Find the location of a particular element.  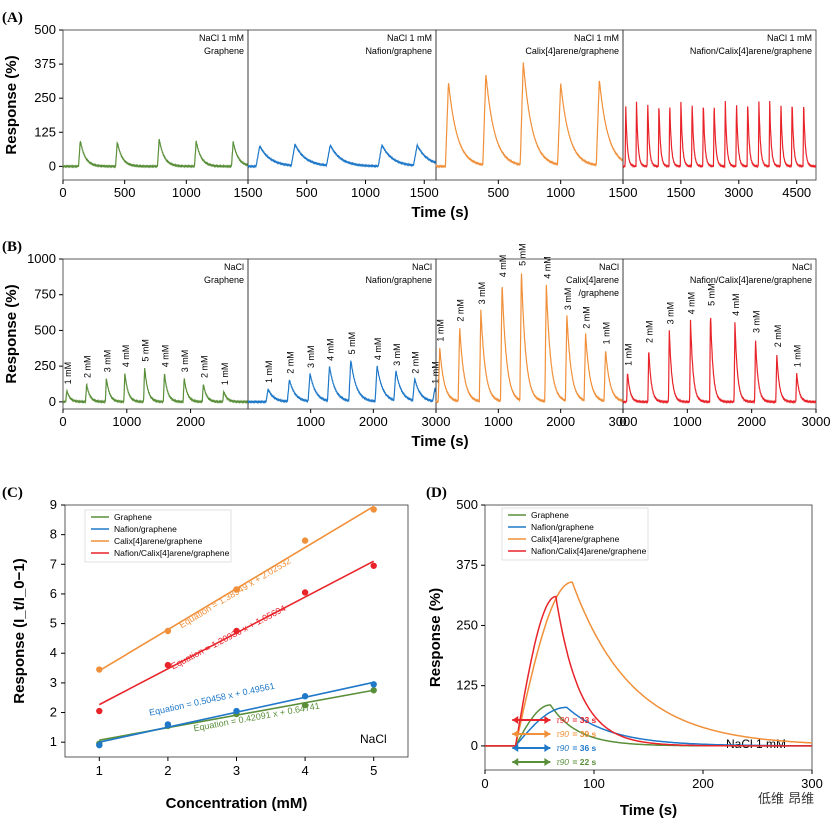

fit-equation: Equation = 1.38549 x + 2.02532 is located at coordinates (234, 593).